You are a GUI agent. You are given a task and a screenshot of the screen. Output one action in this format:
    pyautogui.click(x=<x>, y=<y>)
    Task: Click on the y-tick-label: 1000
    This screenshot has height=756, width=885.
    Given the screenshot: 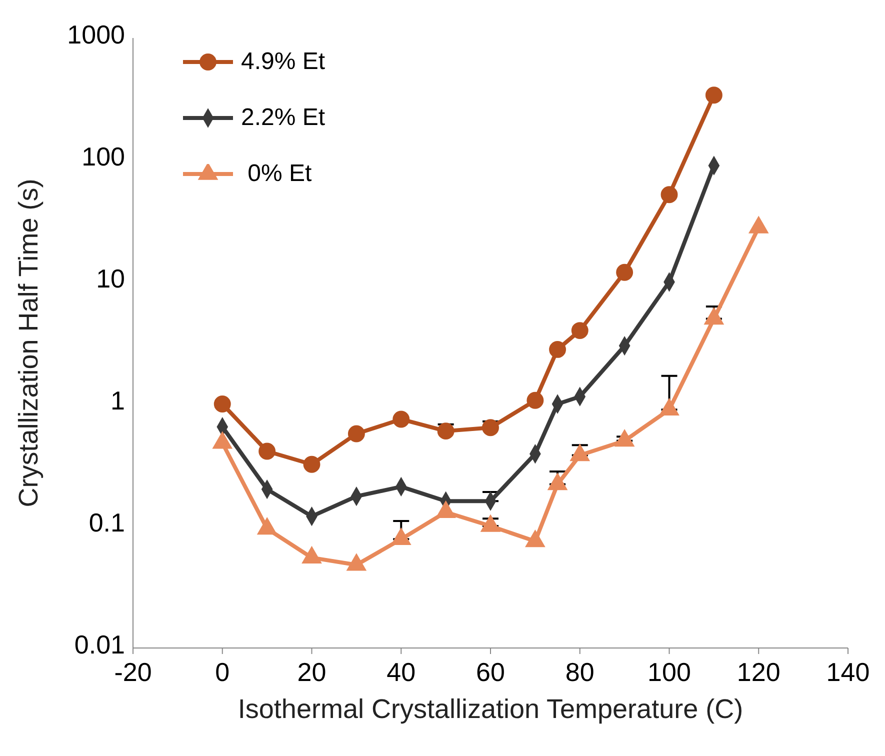 What is the action you would take?
    pyautogui.click(x=96, y=34)
    